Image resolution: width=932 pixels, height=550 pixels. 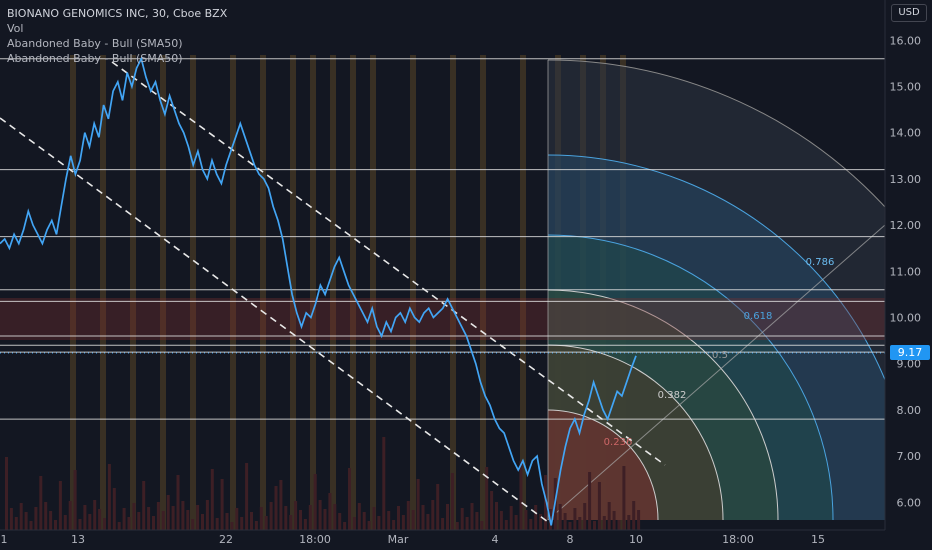 What do you see at coordinates (906, 40) in the screenshot?
I see `y-tick-label: 16.00` at bounding box center [906, 40].